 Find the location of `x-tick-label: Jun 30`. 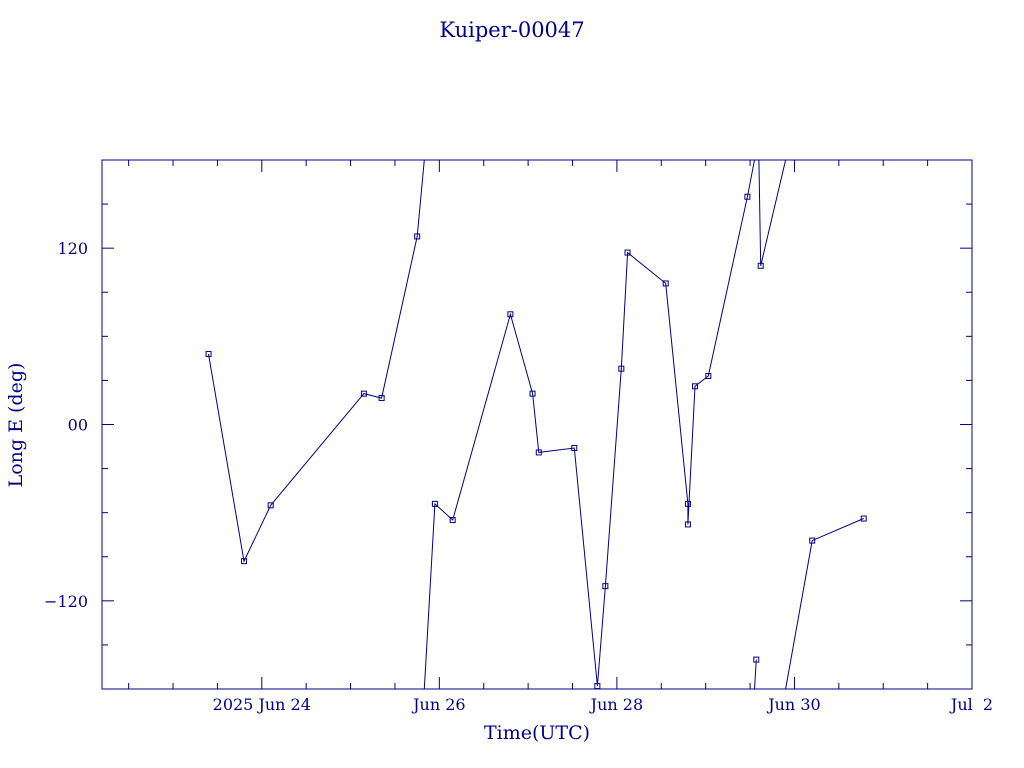

x-tick-label: Jun 30 is located at coordinates (793, 704).